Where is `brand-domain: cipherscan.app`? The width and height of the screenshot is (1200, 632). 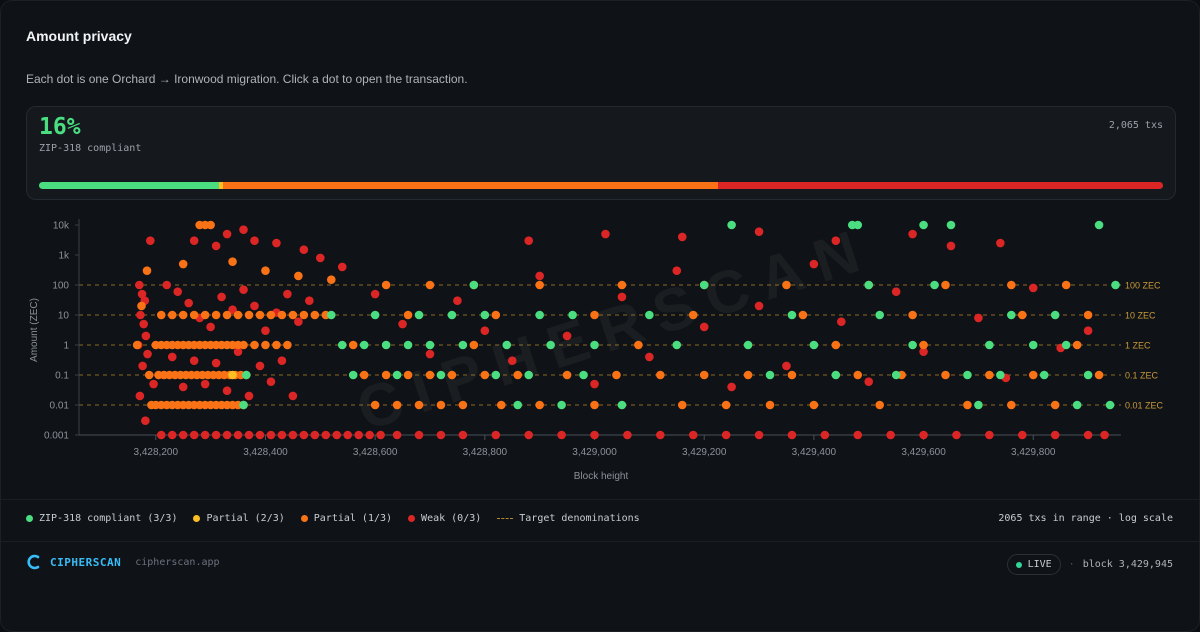
brand-domain: cipherscan.app is located at coordinates (177, 562).